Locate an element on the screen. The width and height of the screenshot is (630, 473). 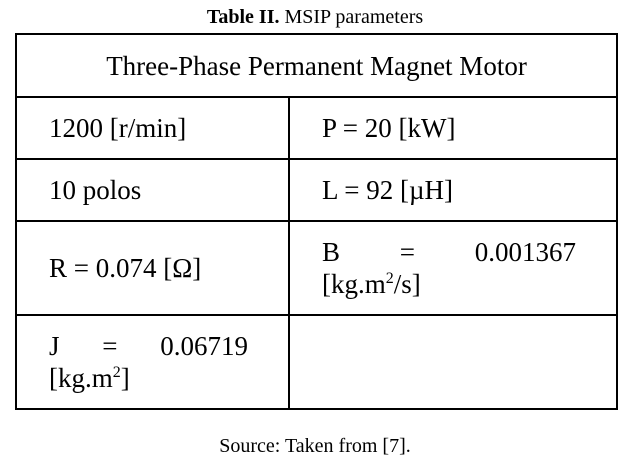
table-row: 10 polos L = 92 [µH] is located at coordinates (316, 190).